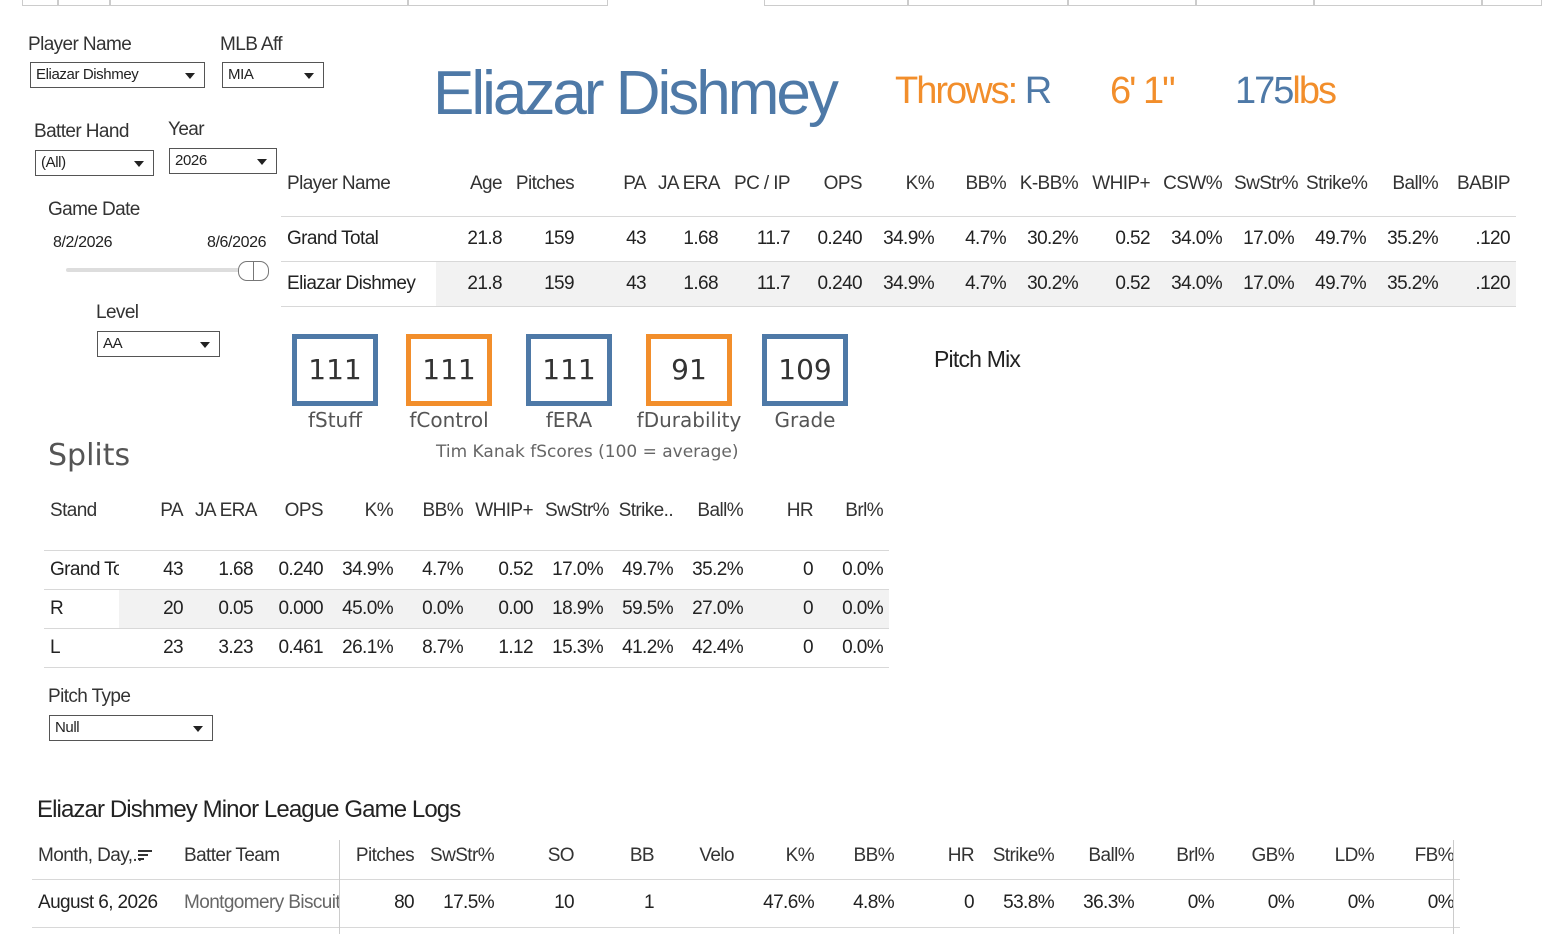 The height and width of the screenshot is (934, 1542). I want to click on fscore-label: fStuff, so click(335, 420).